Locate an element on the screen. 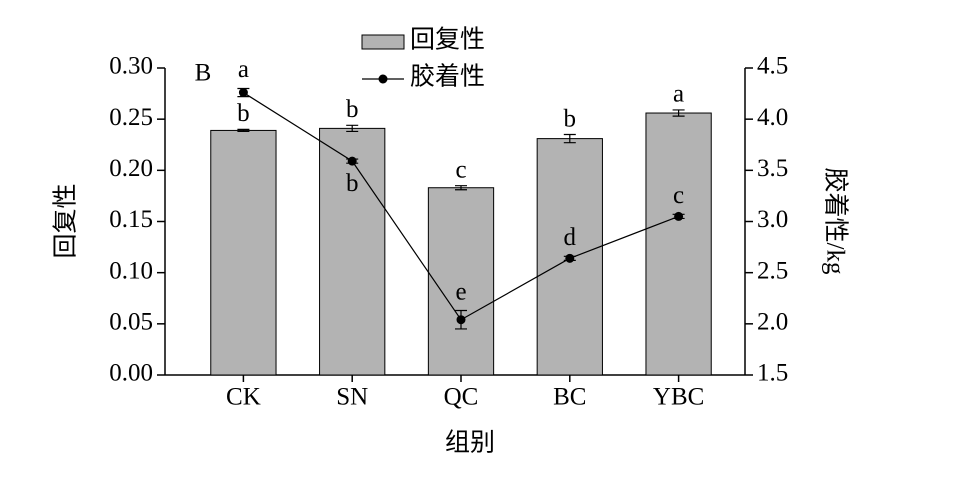 This screenshot has width=960, height=499. y2-tick-label: 4.5 is located at coordinates (772, 66).